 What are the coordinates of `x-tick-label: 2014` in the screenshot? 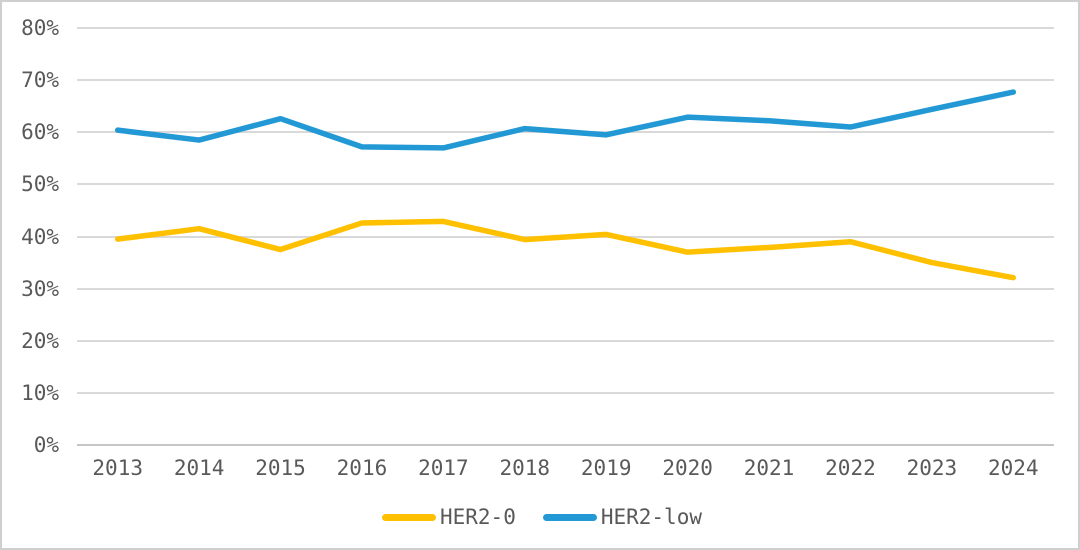 It's located at (199, 468).